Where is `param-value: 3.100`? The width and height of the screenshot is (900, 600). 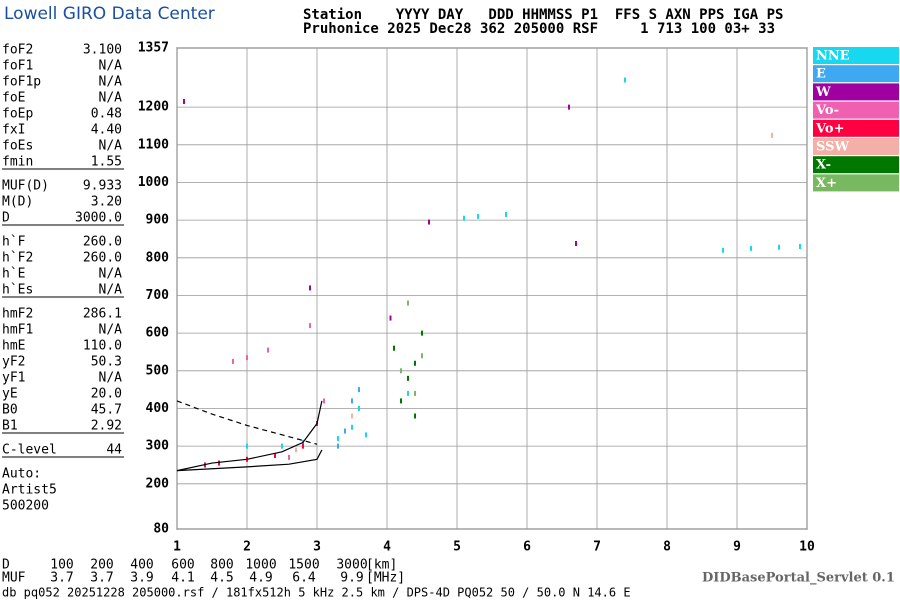
param-value: 3.100 is located at coordinates (102, 50).